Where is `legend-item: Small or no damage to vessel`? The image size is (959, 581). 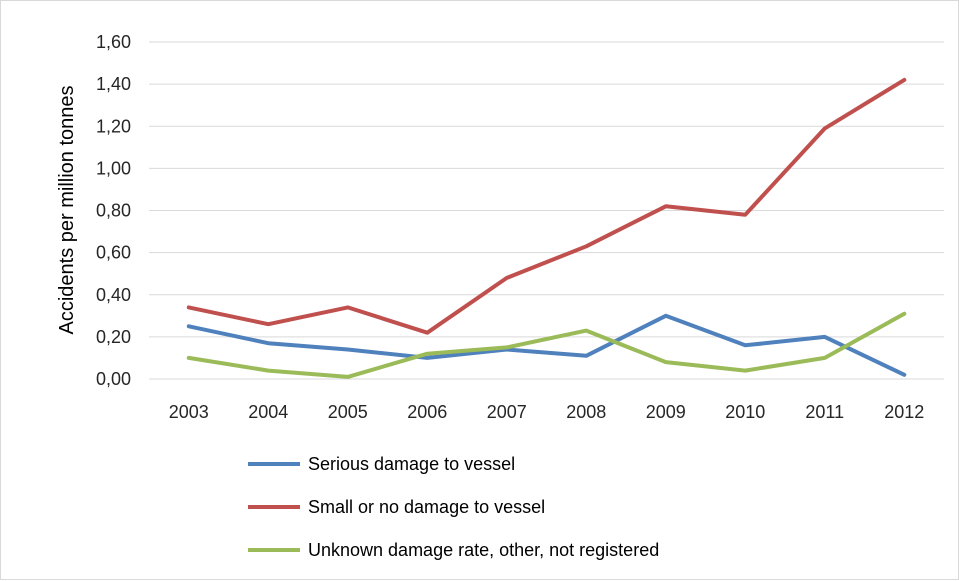 legend-item: Small or no damage to vessel is located at coordinates (396, 507).